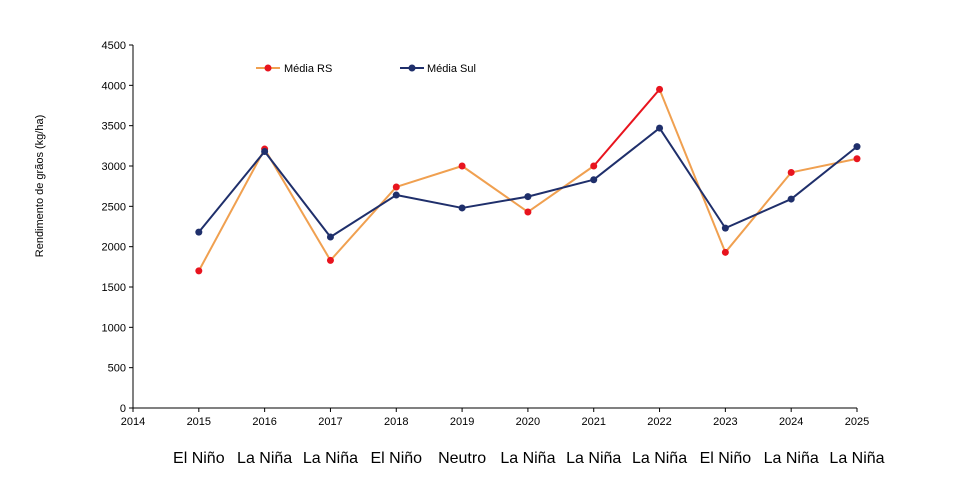 The width and height of the screenshot is (965, 487). I want to click on y-tick-label: 0, so click(123, 409).